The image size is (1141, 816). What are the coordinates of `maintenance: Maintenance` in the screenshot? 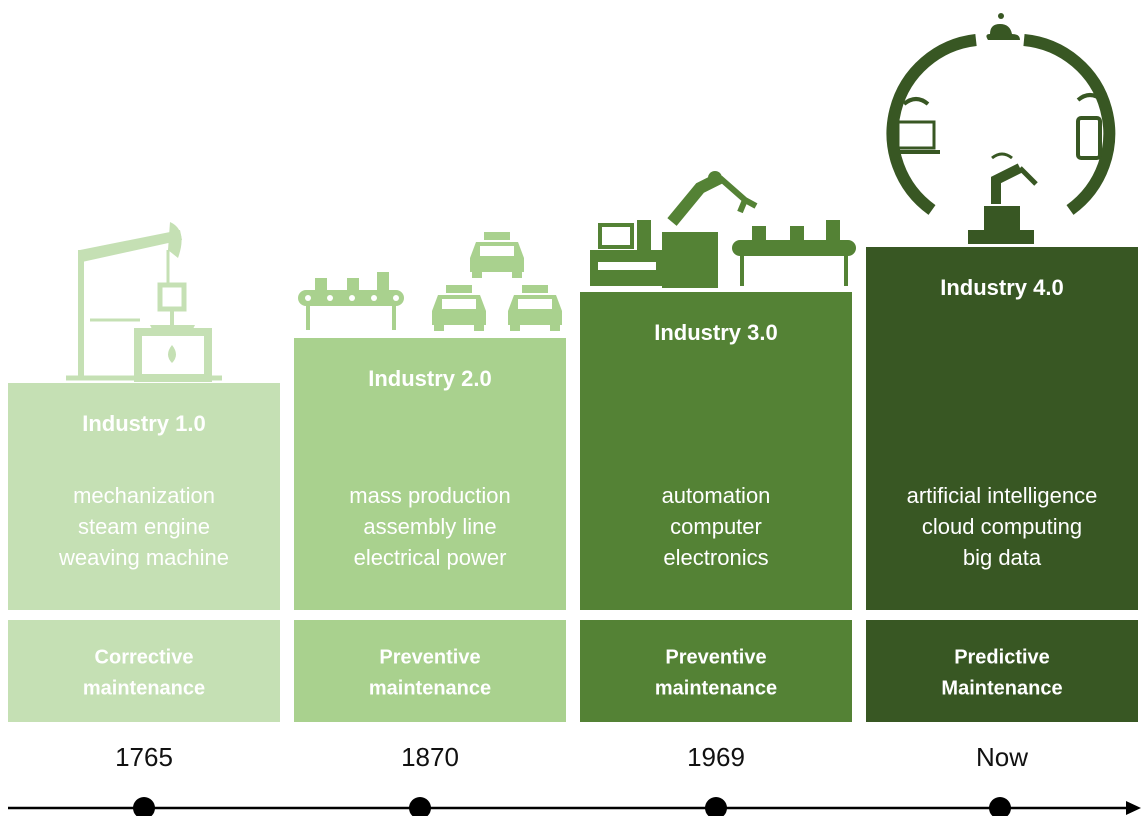 It's located at (1001, 688).